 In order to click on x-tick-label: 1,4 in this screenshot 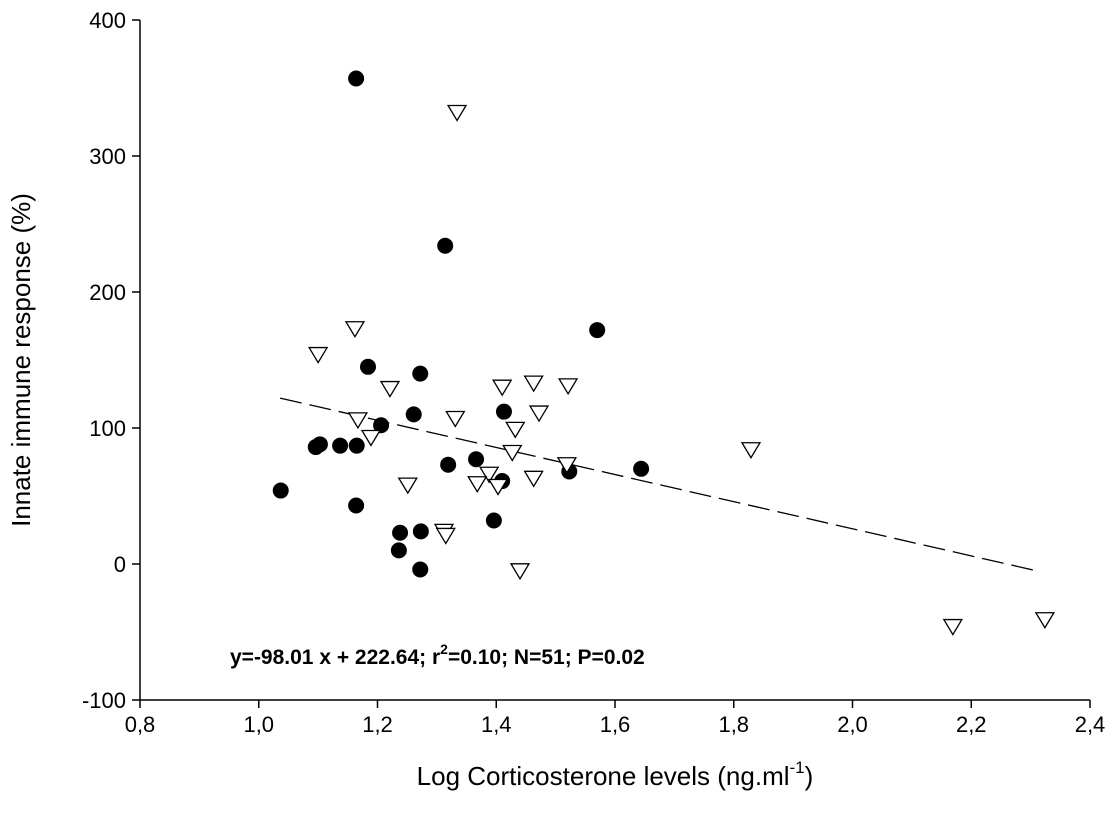, I will do `click(496, 724)`.